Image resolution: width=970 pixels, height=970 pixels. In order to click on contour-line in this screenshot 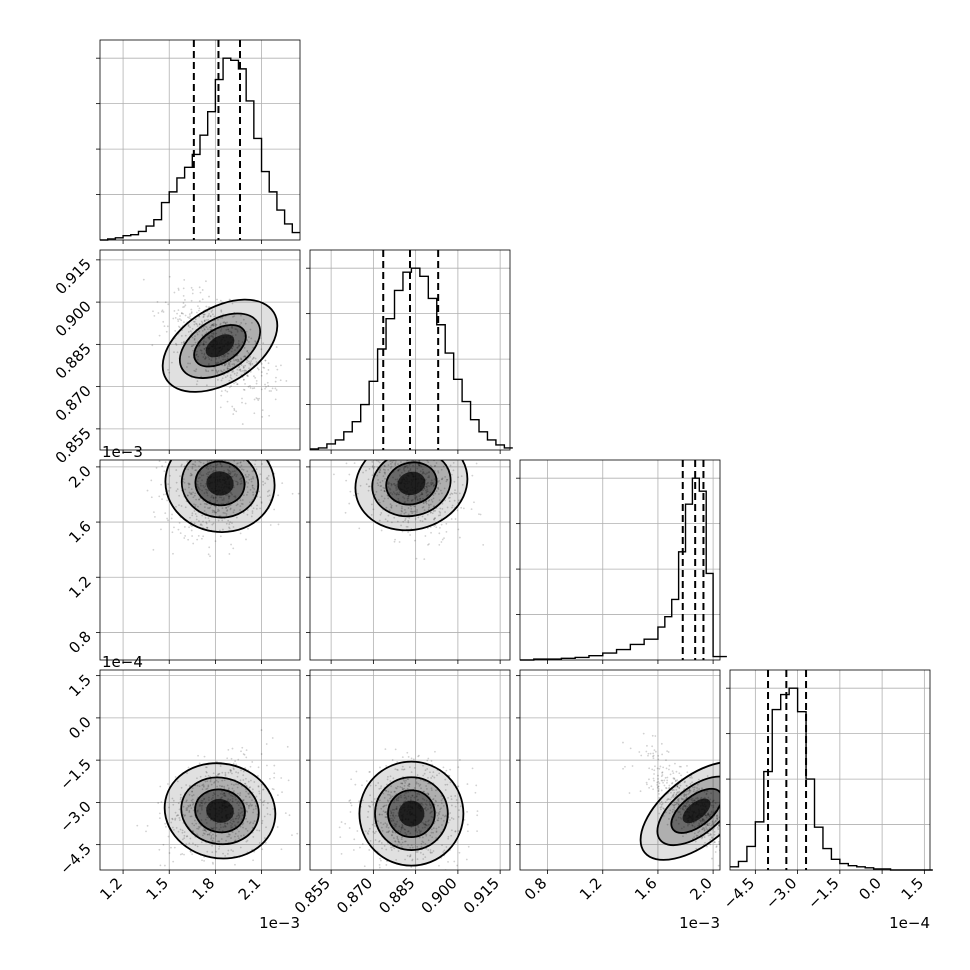, I will do `click(411, 489)`.